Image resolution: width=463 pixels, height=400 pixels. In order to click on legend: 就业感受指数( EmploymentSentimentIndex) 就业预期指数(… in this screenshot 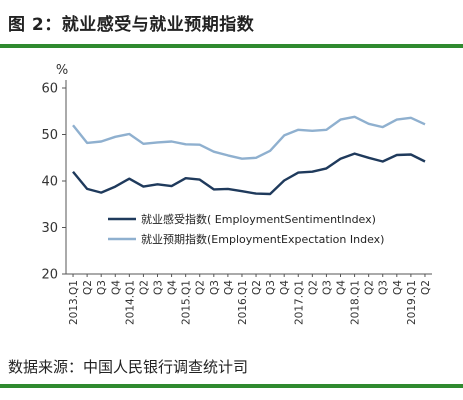, I will do `click(246, 229)`.